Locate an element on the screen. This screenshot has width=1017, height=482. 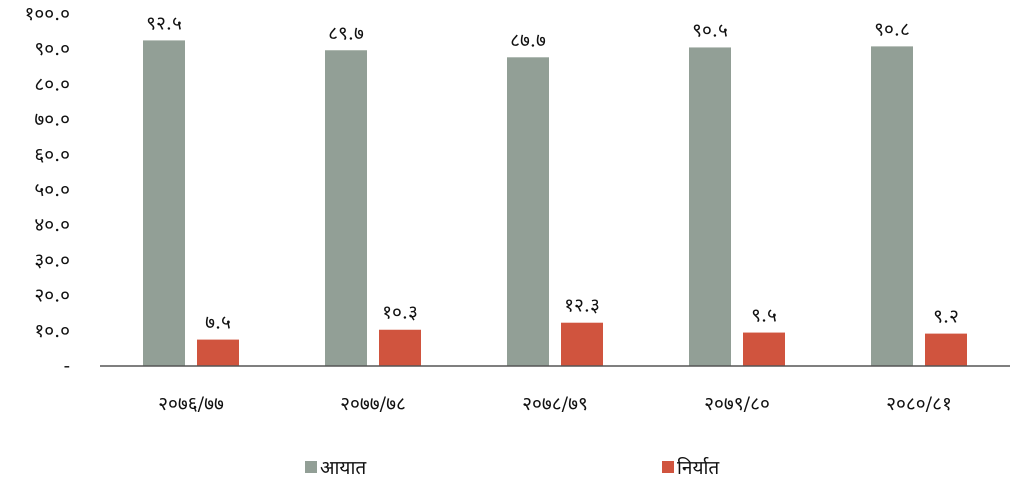
x-tick-label: २०७९/८० is located at coordinates (737, 404).